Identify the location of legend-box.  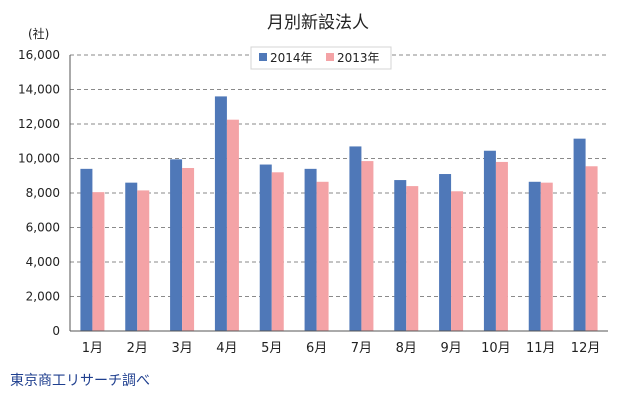
(321, 58).